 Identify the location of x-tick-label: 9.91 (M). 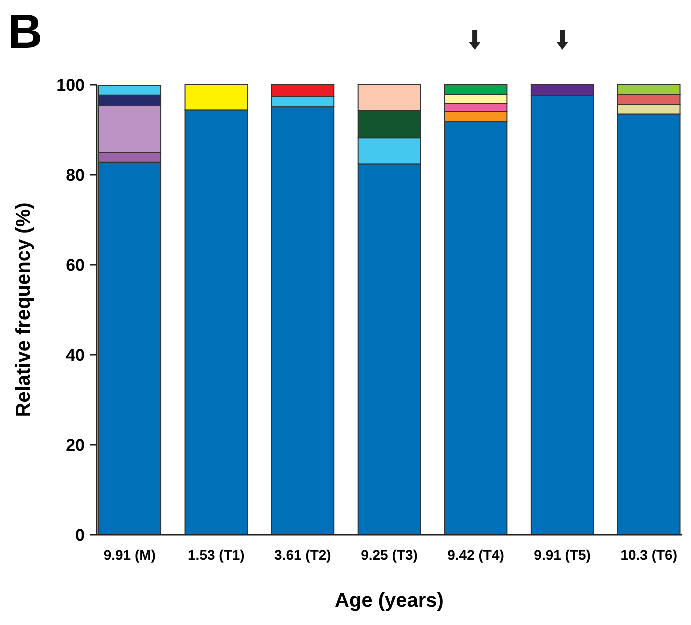
(130, 555).